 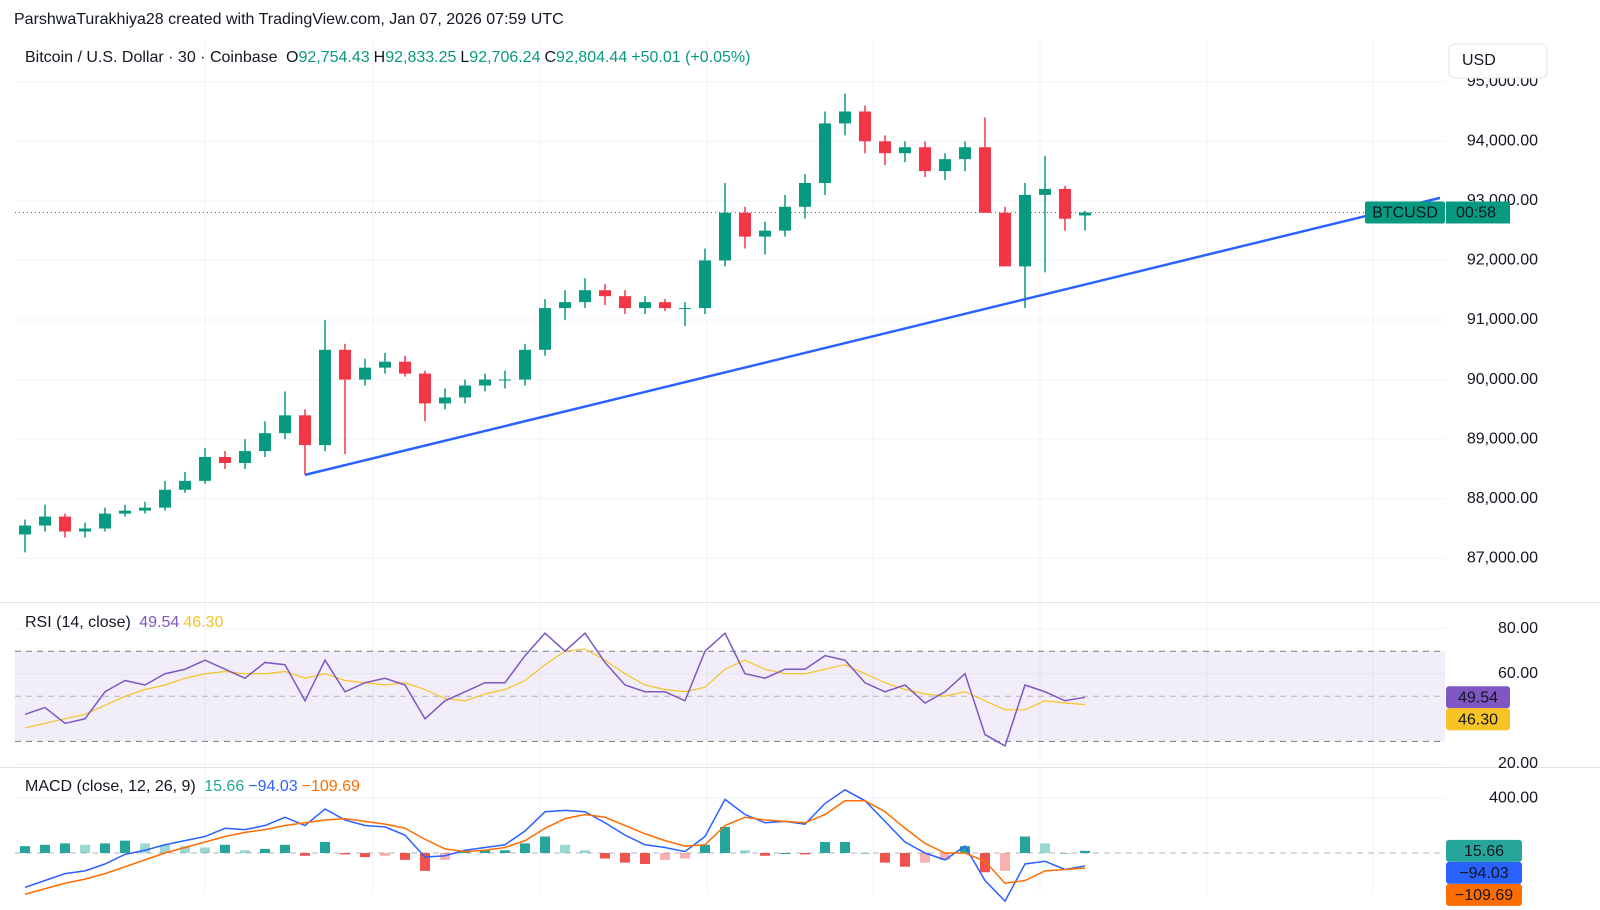 What do you see at coordinates (273, 786) in the screenshot?
I see `legend-value: −94.03` at bounding box center [273, 786].